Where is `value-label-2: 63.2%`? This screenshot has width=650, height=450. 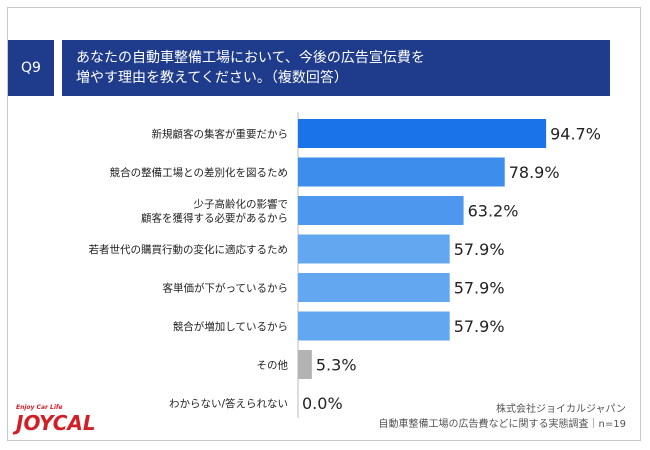
value-label-2: 63.2% is located at coordinates (493, 211).